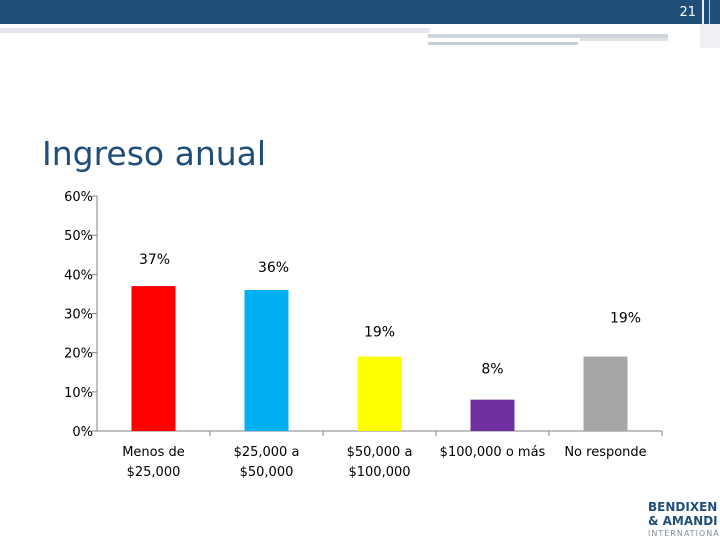 The height and width of the screenshot is (540, 720). What do you see at coordinates (78, 315) in the screenshot?
I see `y-tick-label: 30%` at bounding box center [78, 315].